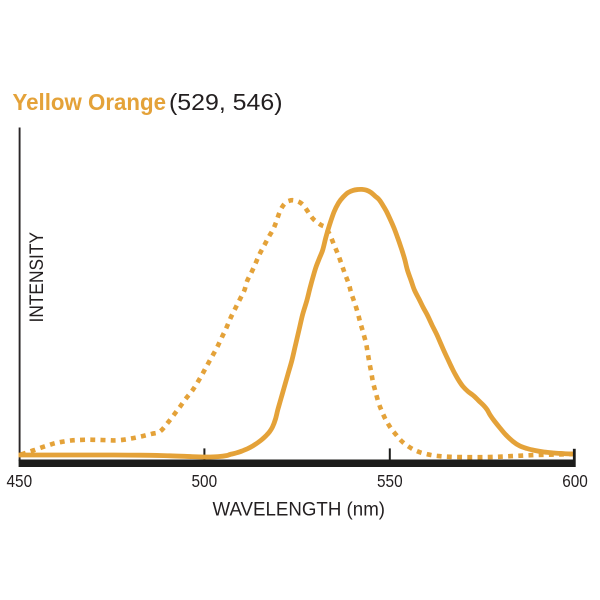 The width and height of the screenshot is (600, 600). Describe the element at coordinates (390, 481) in the screenshot. I see `svg-text: 550` at that location.